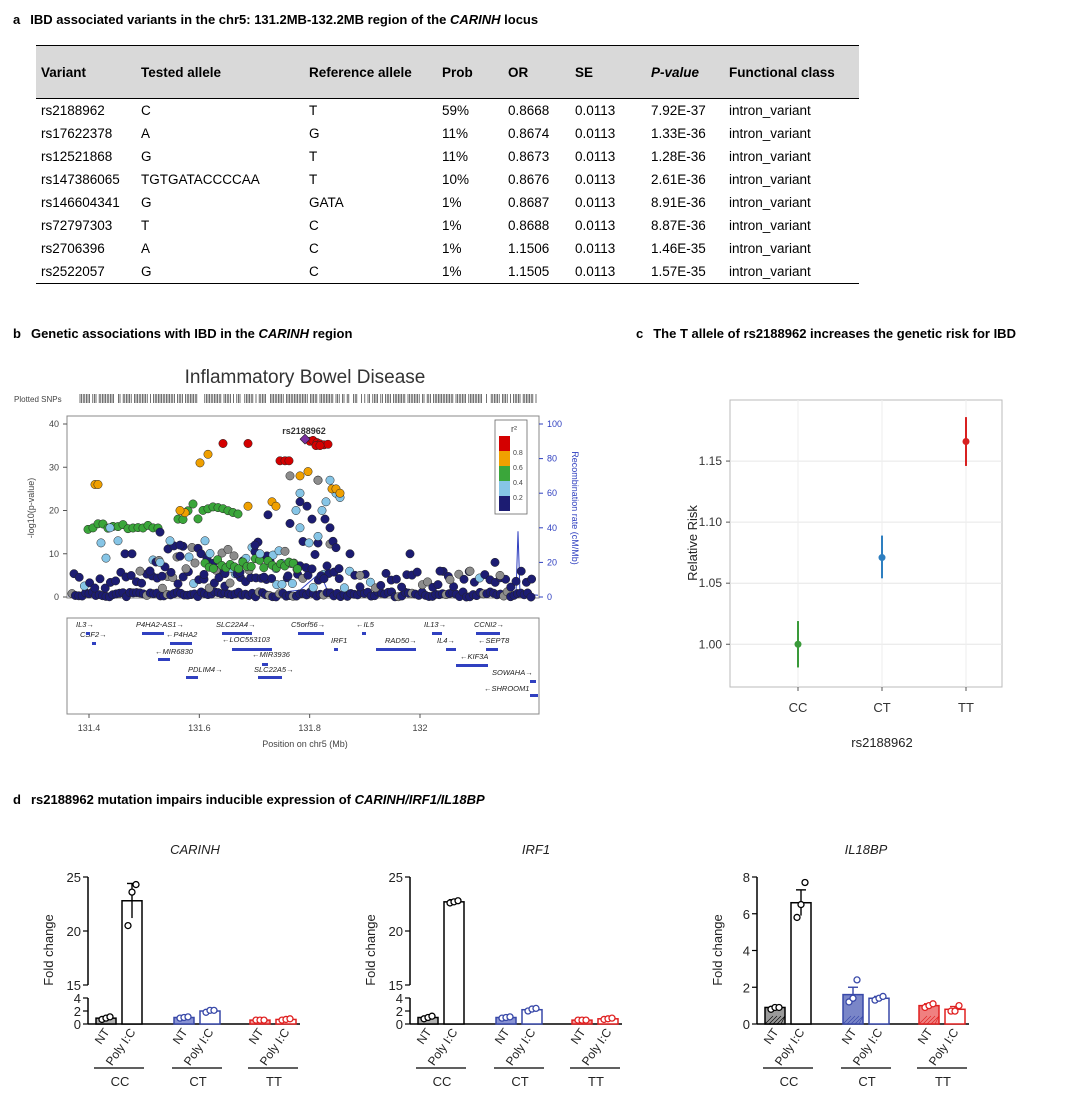  Describe the element at coordinates (494, 640) in the screenshot. I see `gene-label: ←SEPT8` at that location.